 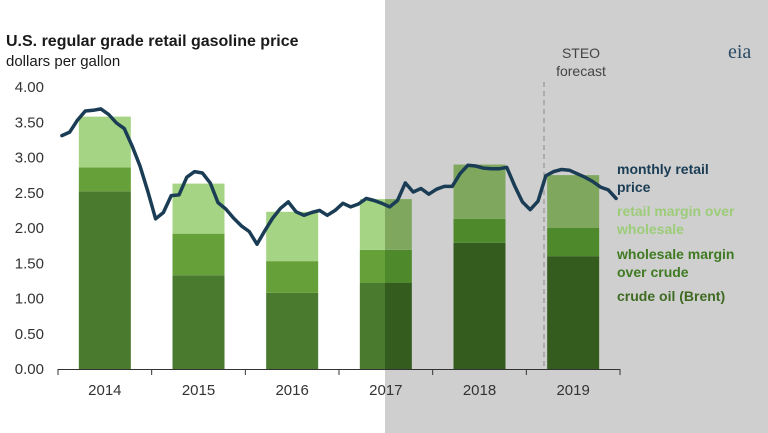 What do you see at coordinates (29, 263) in the screenshot?
I see `y-tick-label: 1.50` at bounding box center [29, 263].